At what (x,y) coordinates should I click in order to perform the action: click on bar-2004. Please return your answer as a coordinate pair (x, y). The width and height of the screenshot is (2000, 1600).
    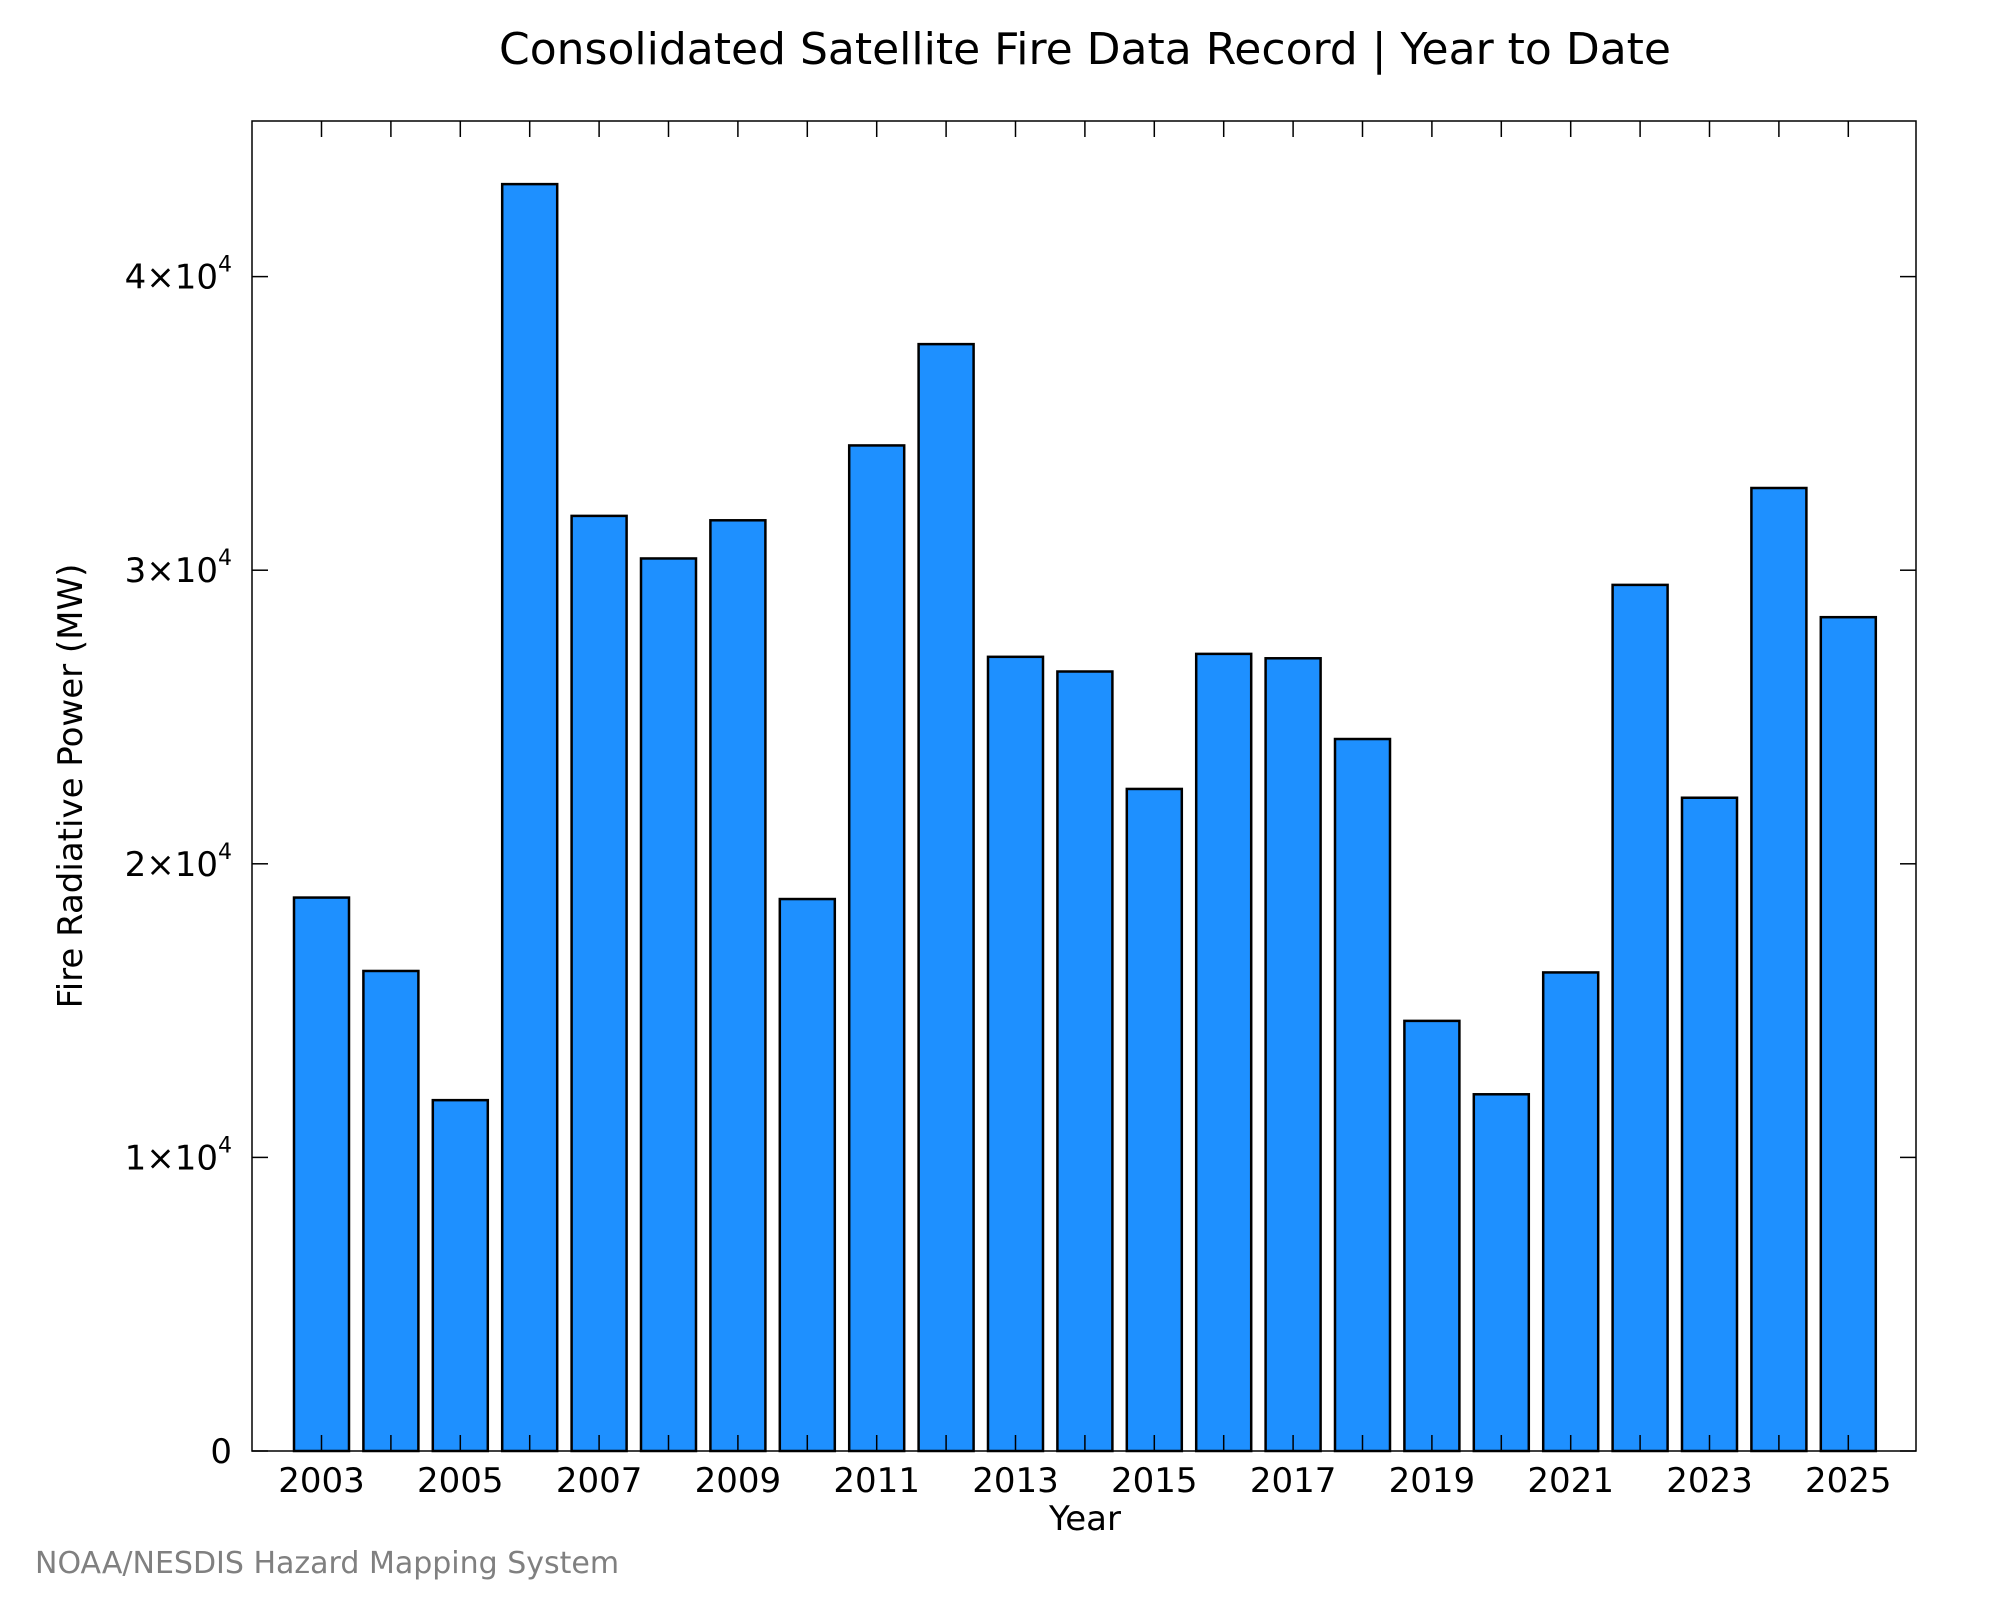
    Looking at the image, I should click on (391, 1211).